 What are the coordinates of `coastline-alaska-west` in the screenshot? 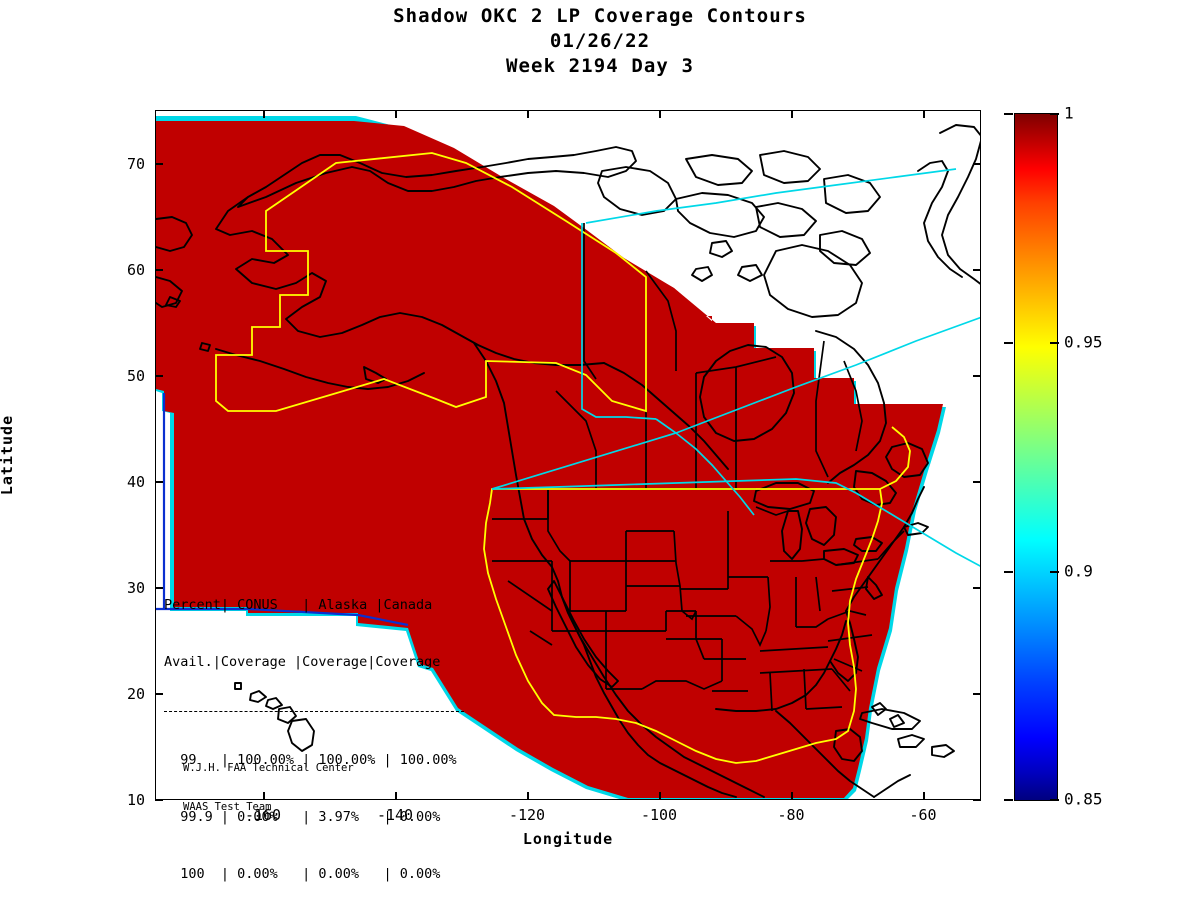 It's located at (410, 281).